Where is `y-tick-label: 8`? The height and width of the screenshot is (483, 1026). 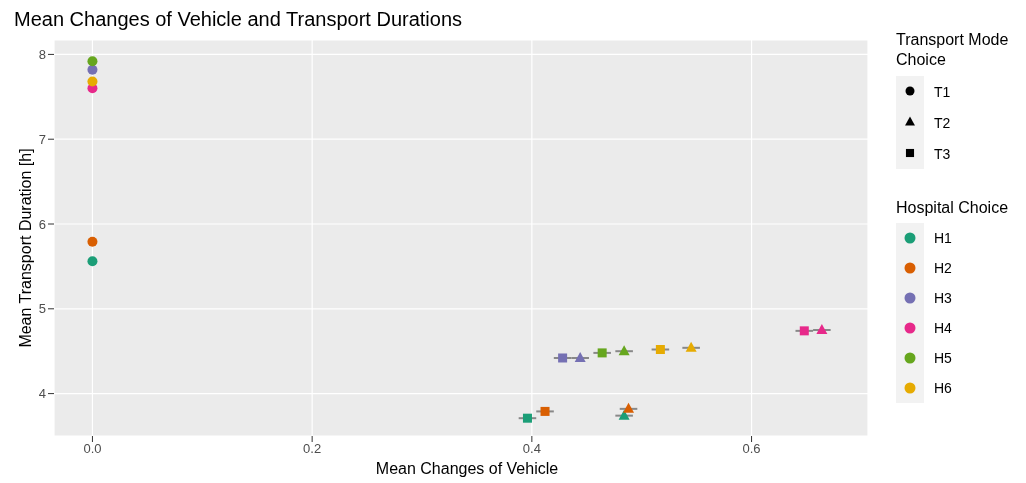
y-tick-label: 8 is located at coordinates (42, 55).